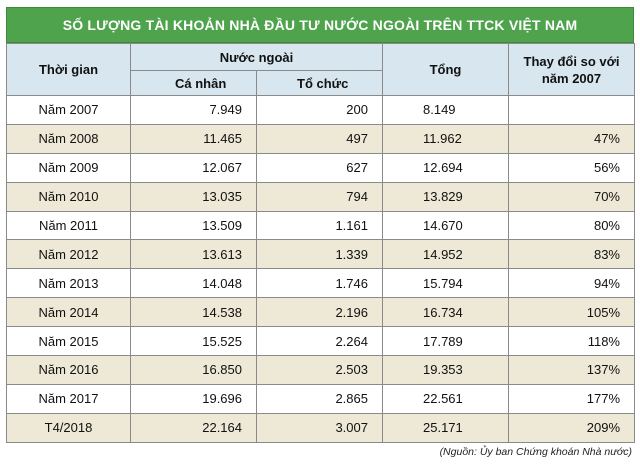  I want to click on cell-individual: 13.509, so click(193, 225).